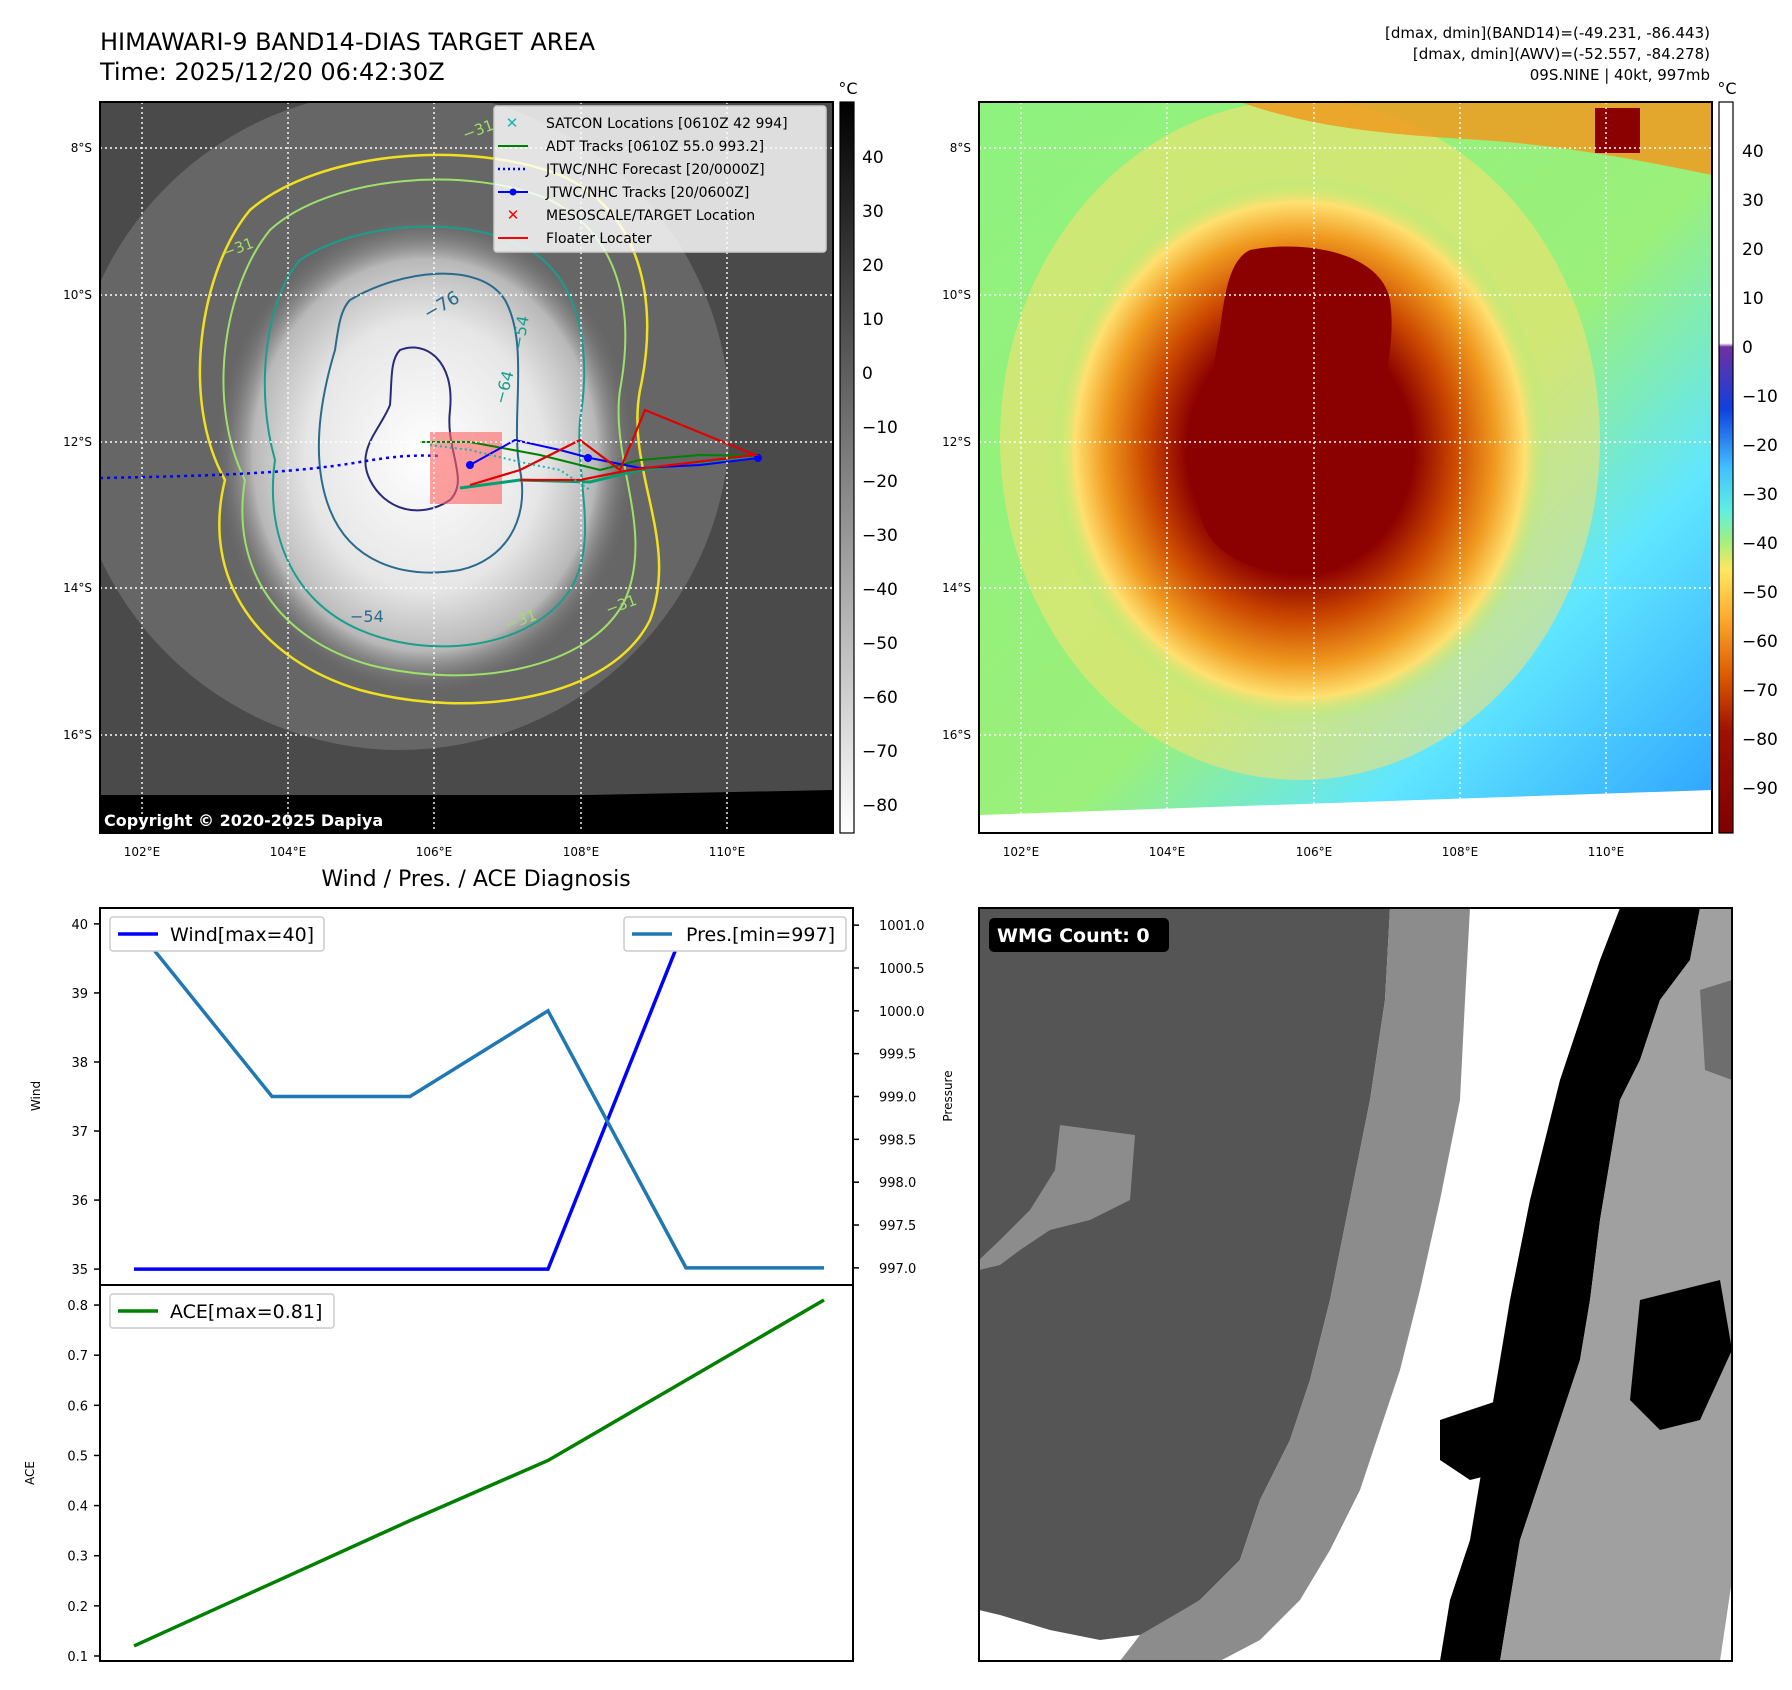 The width and height of the screenshot is (1792, 1690). Describe the element at coordinates (142, 852) in the screenshot. I see `ir-lon-102e: 102°E` at that location.